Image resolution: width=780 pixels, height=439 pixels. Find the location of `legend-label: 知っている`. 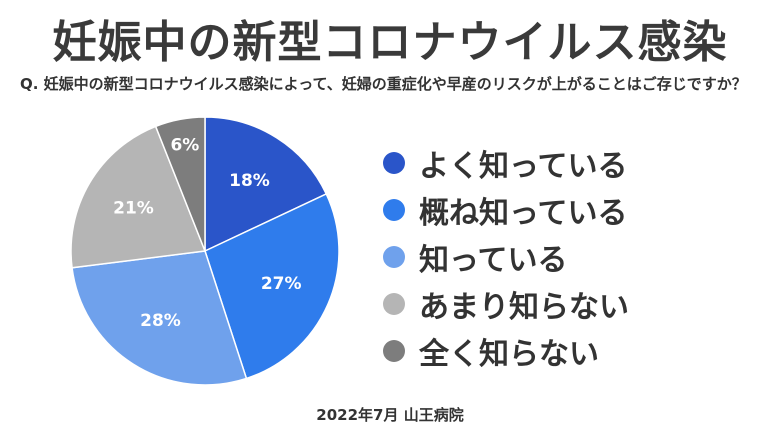

legend-label: 知っている is located at coordinates (493, 260).